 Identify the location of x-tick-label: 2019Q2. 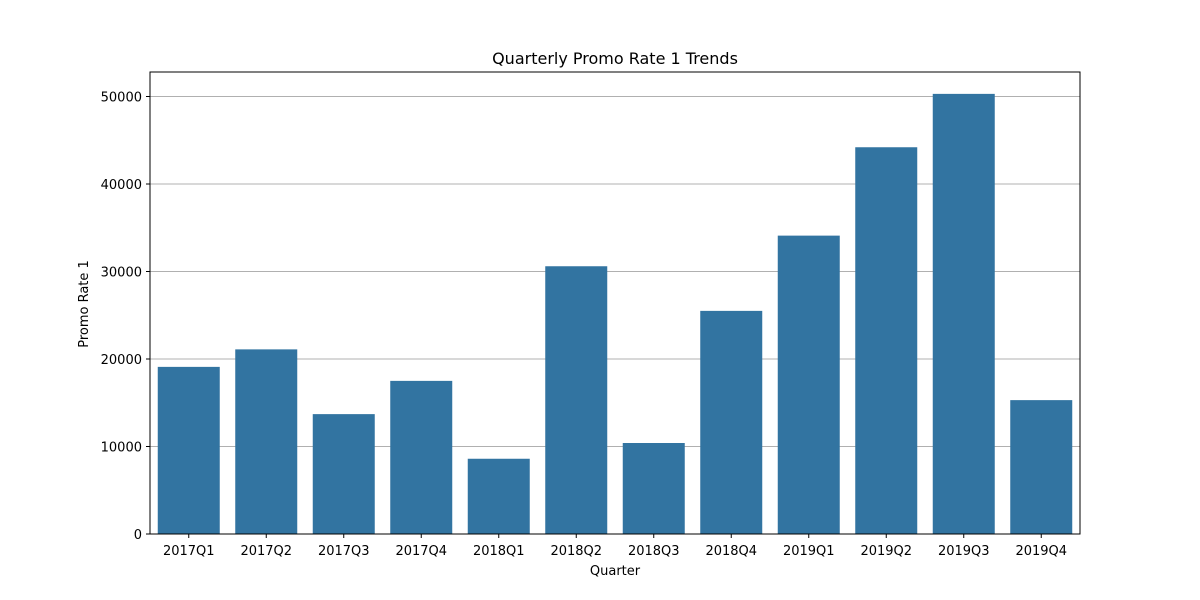
(886, 551).